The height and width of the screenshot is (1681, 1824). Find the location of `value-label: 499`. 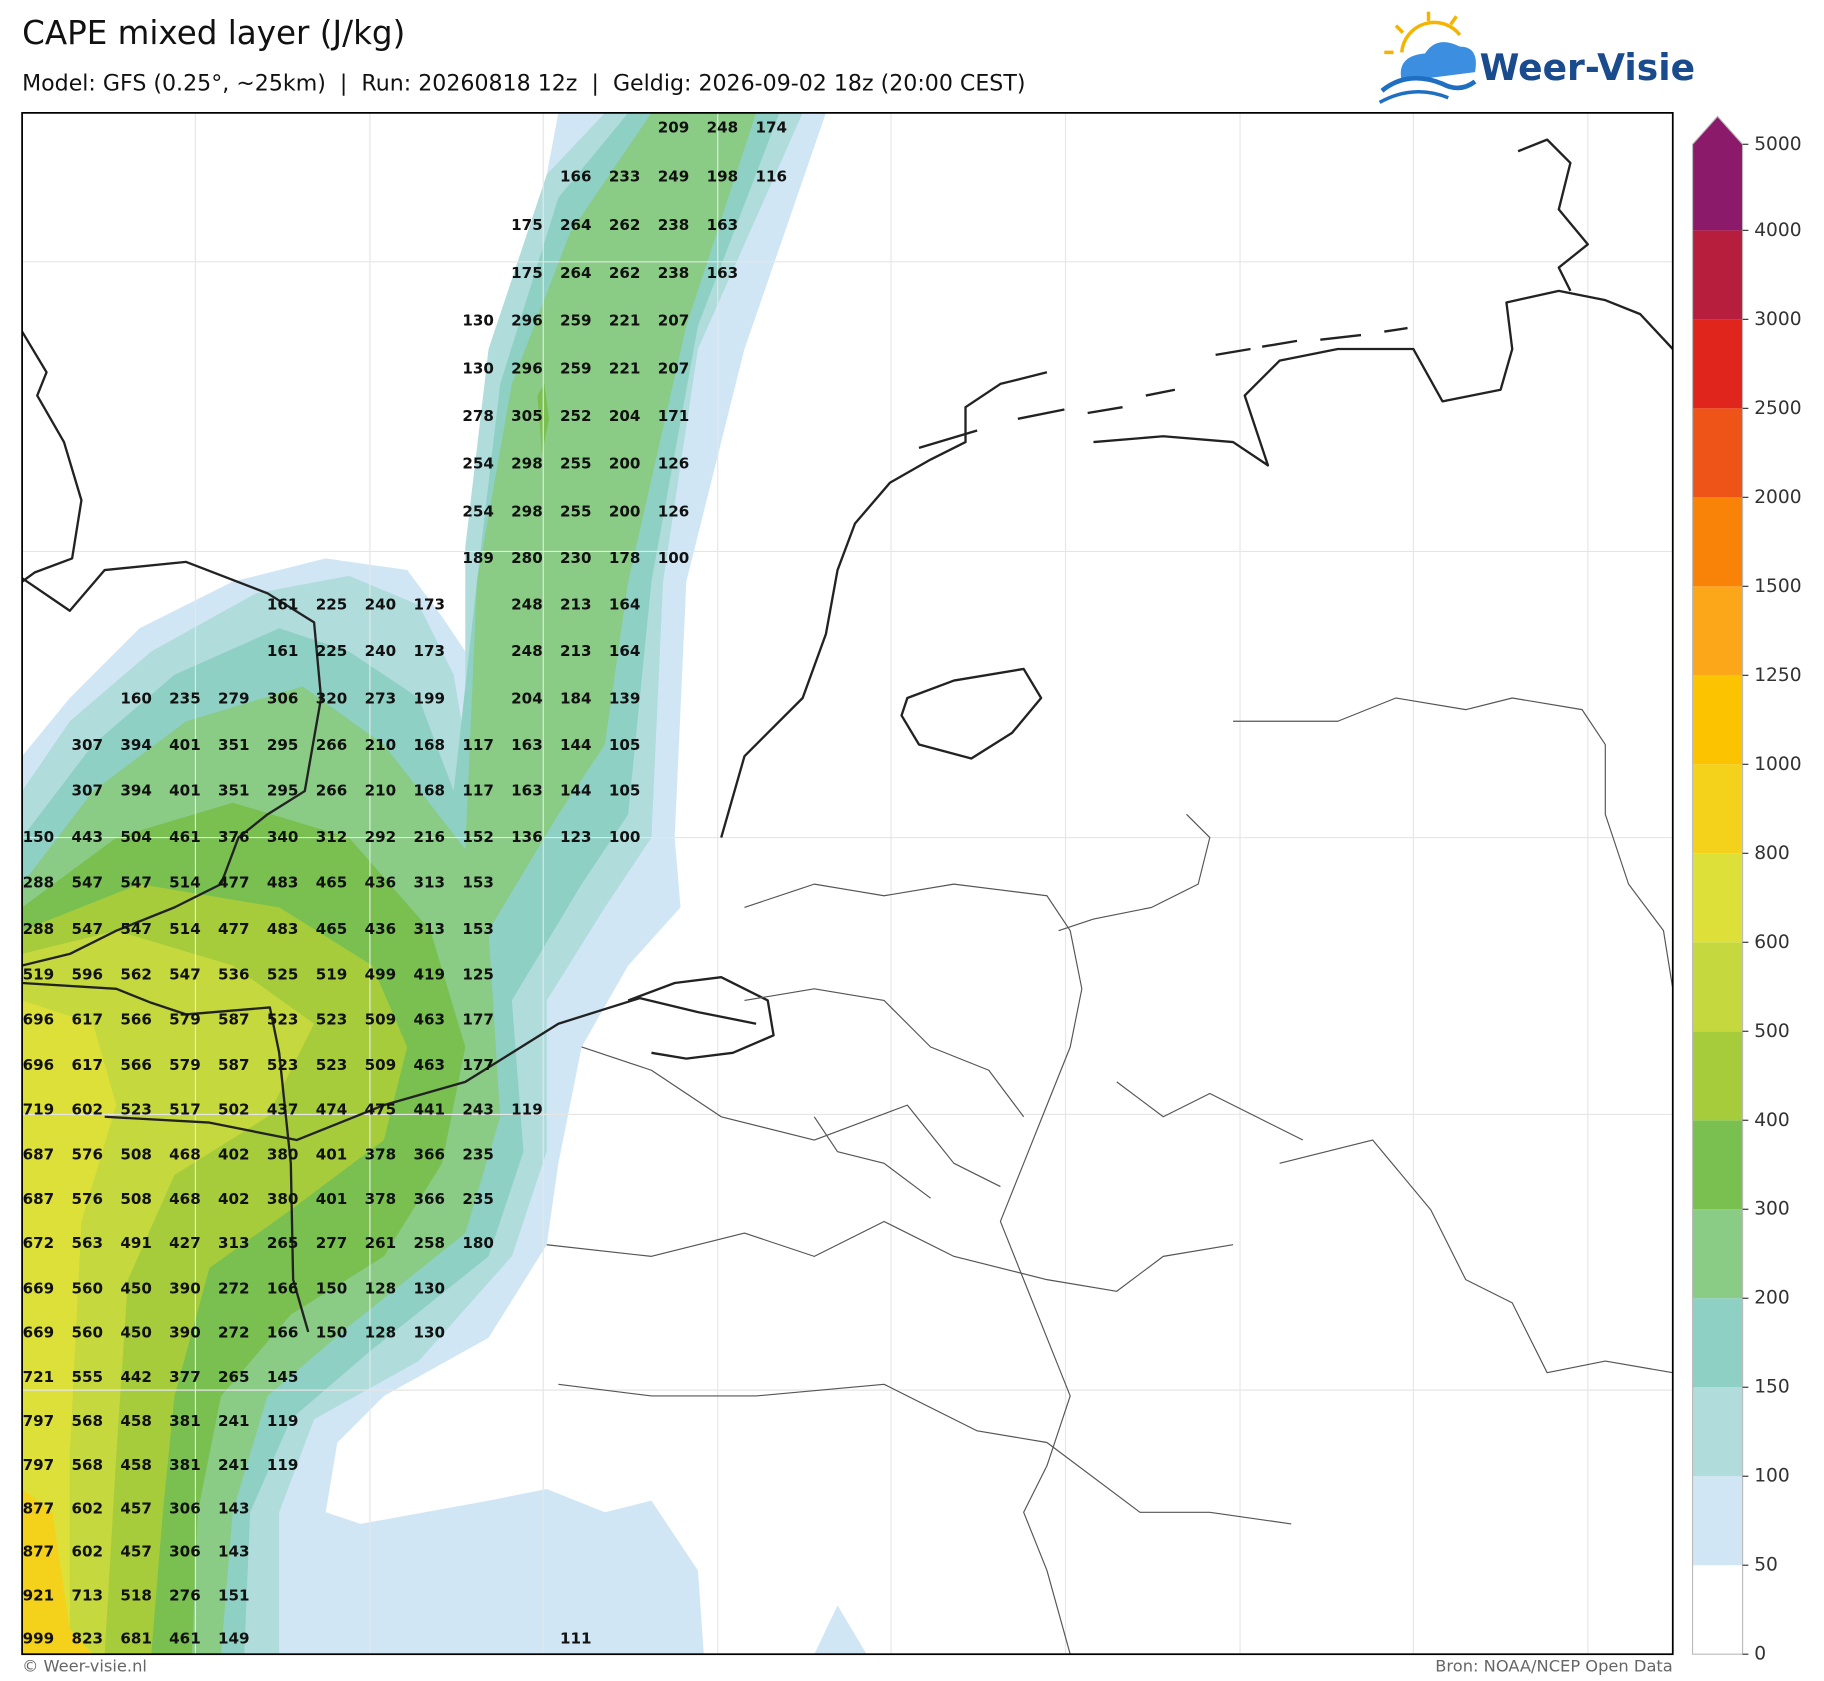

value-label: 499 is located at coordinates (381, 974).